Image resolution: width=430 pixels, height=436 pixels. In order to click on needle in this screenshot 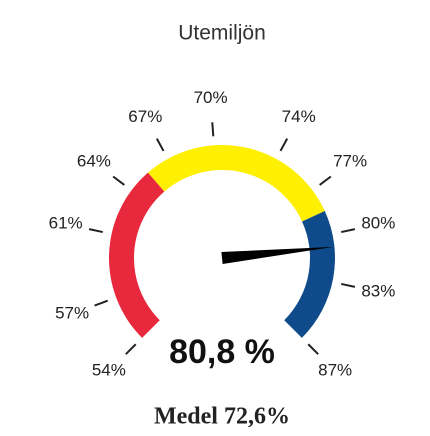, I will do `click(277, 255)`.